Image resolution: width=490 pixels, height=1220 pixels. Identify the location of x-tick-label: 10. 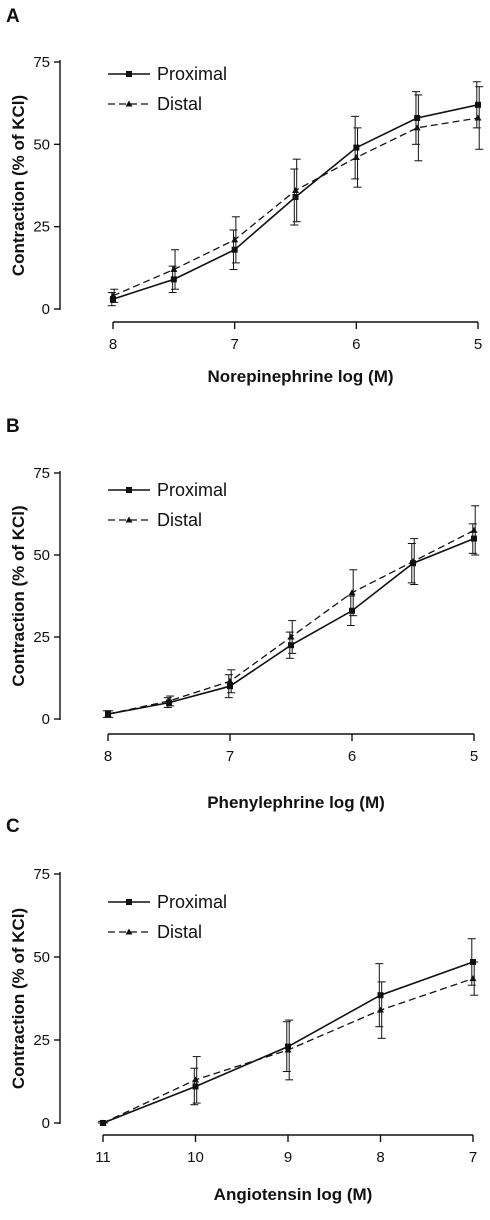
(195, 1157).